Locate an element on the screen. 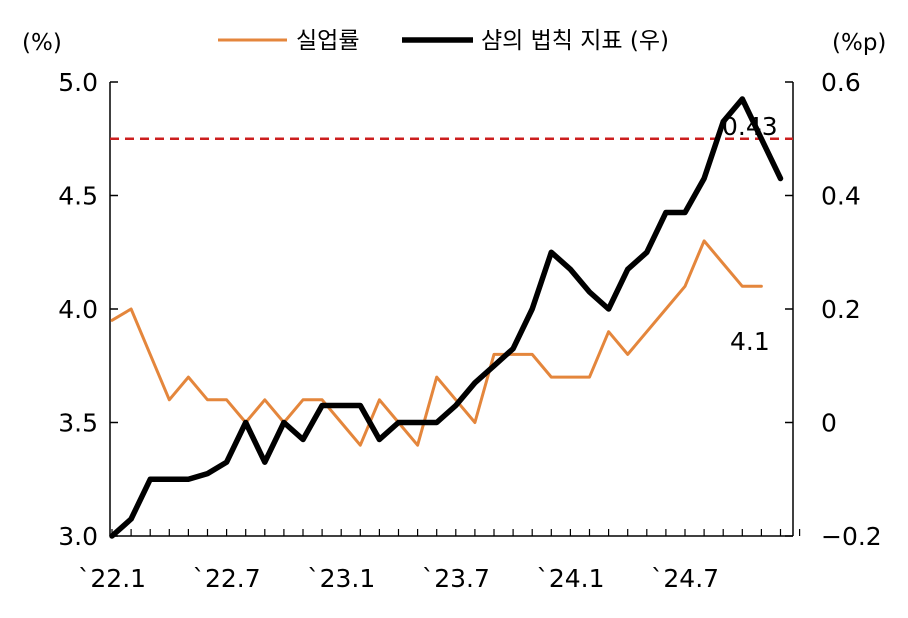  x-axis-tick-label: `24.7 is located at coordinates (685, 578).